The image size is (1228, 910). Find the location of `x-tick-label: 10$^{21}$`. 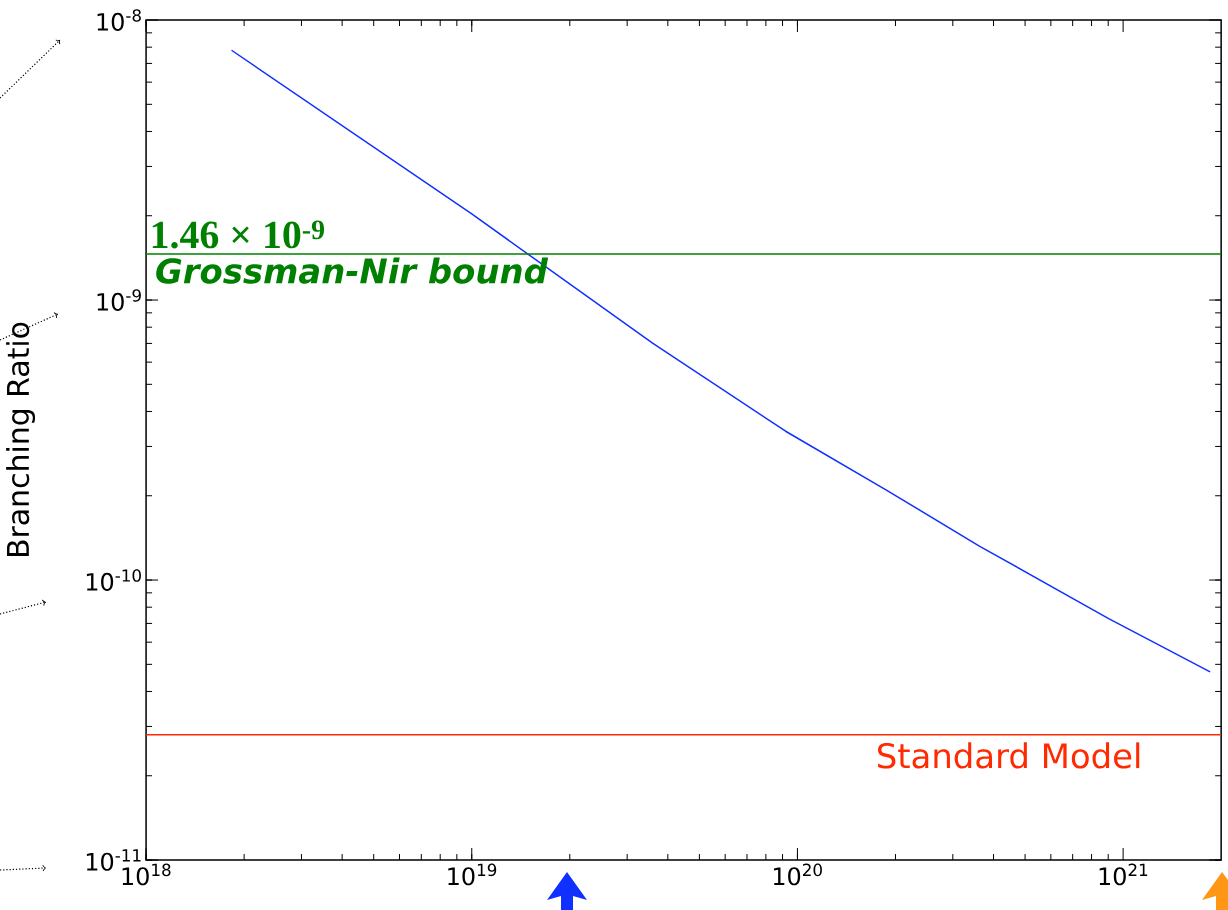

x-tick-label: 10$^{21}$ is located at coordinates (1123, 874).